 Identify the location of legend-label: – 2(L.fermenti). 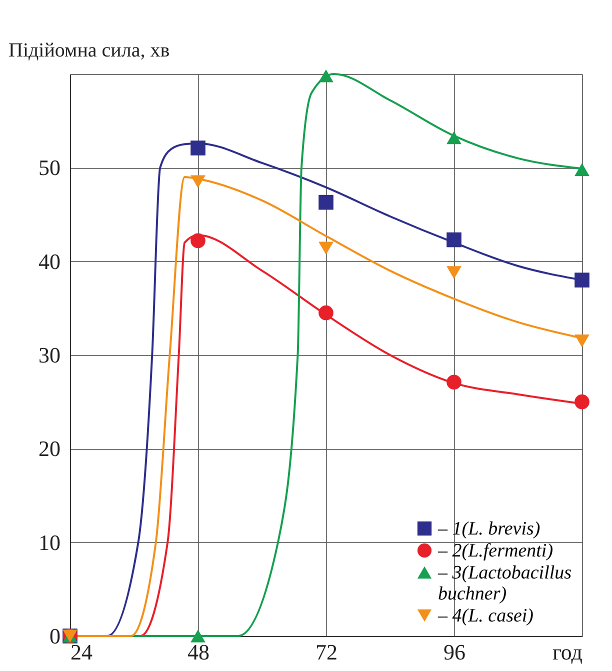
(495, 551).